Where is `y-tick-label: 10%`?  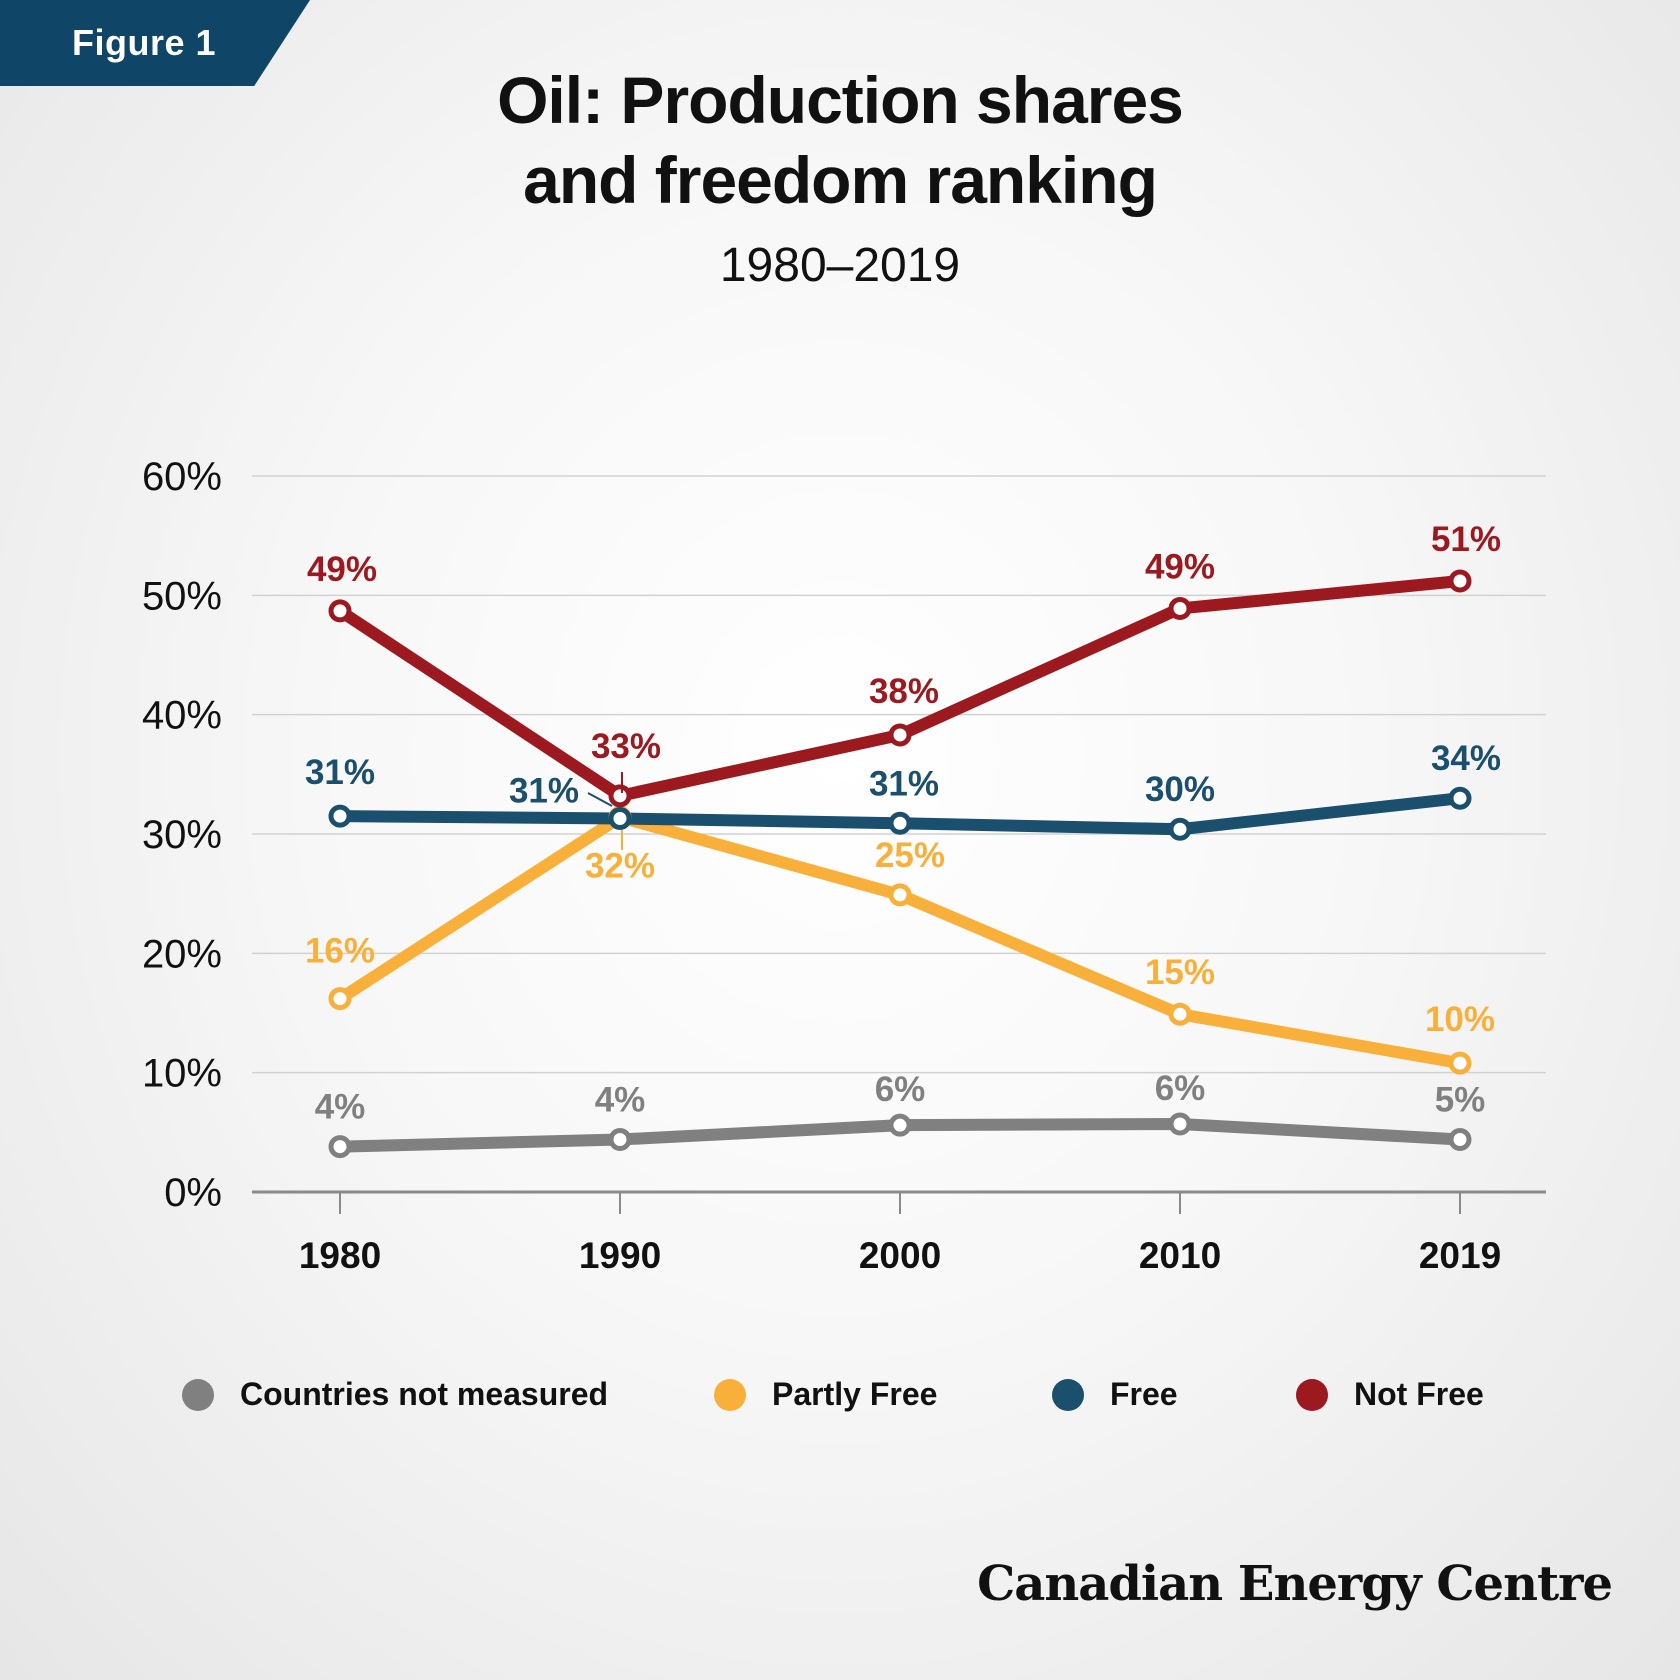
y-tick-label: 10% is located at coordinates (182, 1074).